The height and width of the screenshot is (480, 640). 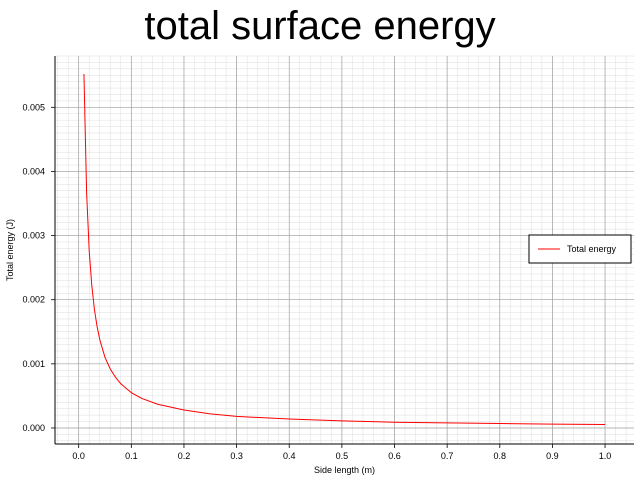 What do you see at coordinates (33, 107) in the screenshot?
I see `y-tick-label: 0.005` at bounding box center [33, 107].